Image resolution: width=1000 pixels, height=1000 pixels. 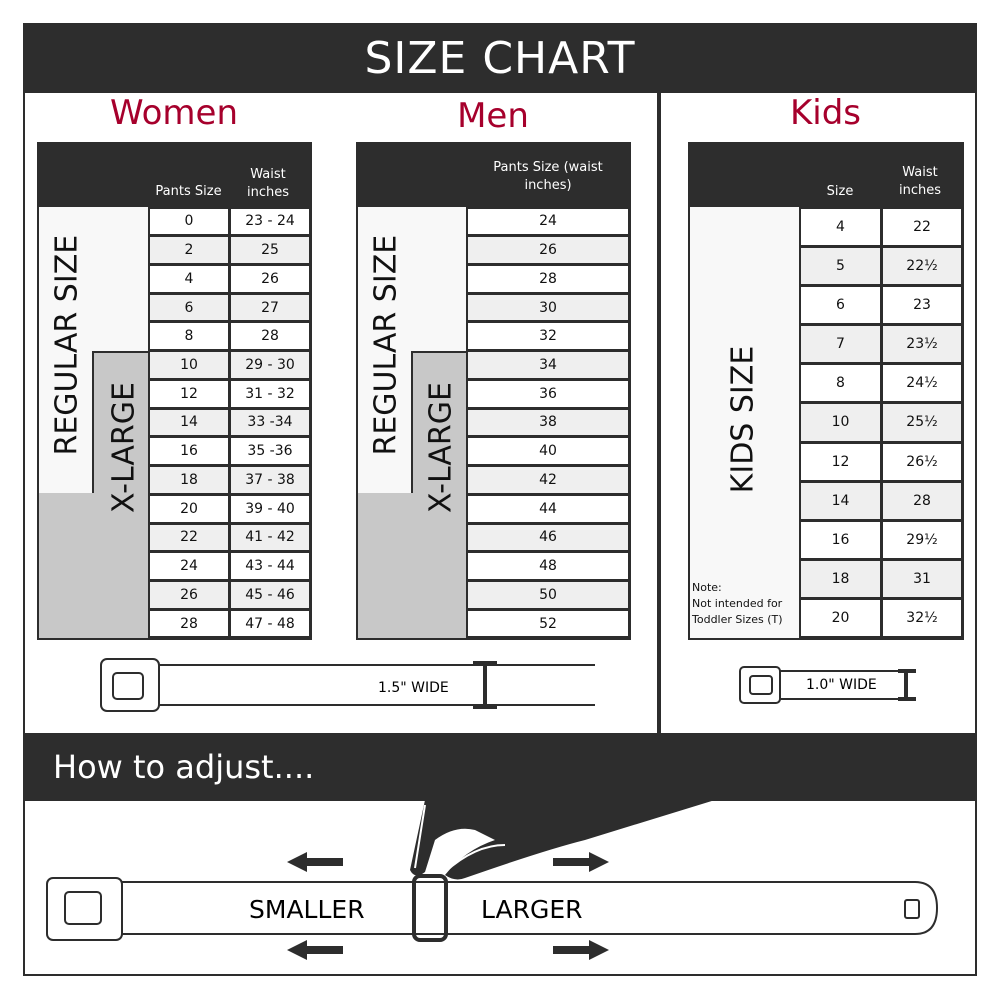 I want to click on women-pants-size-cell: 28, so click(x=189, y=623).